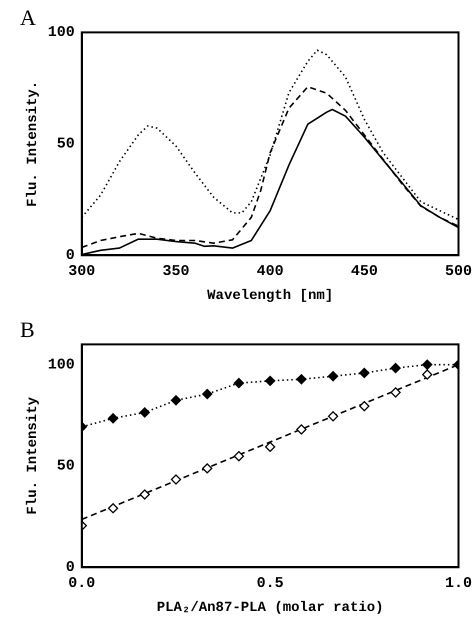 The width and height of the screenshot is (475, 625). What do you see at coordinates (32, 455) in the screenshot?
I see `y-axis-title: Flu. Intensity` at bounding box center [32, 455].